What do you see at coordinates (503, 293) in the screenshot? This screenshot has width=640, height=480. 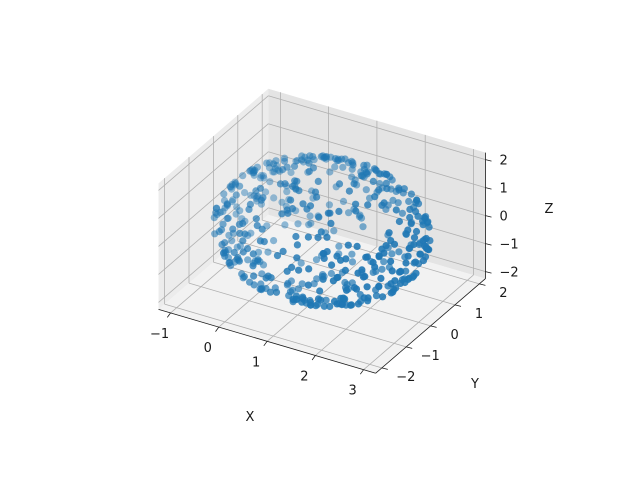 I see `y-tick-label: 2` at bounding box center [503, 293].